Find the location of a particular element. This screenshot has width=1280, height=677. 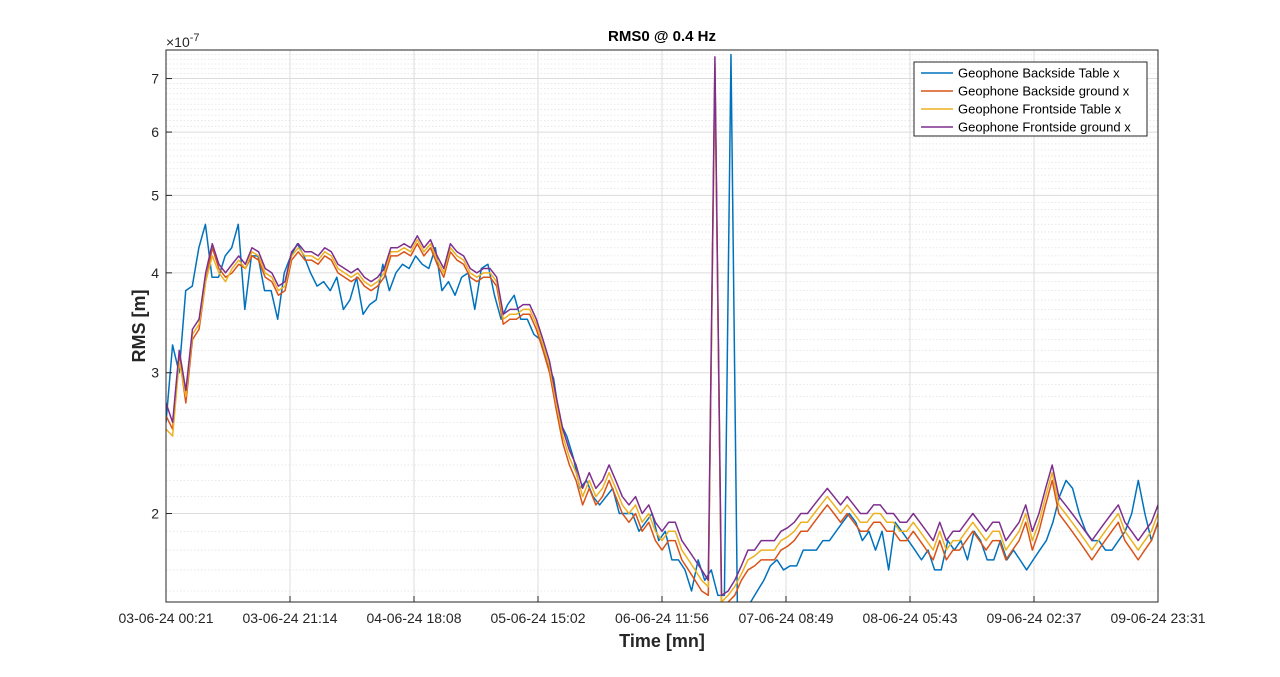

y-tick-label: 7 is located at coordinates (155, 79).